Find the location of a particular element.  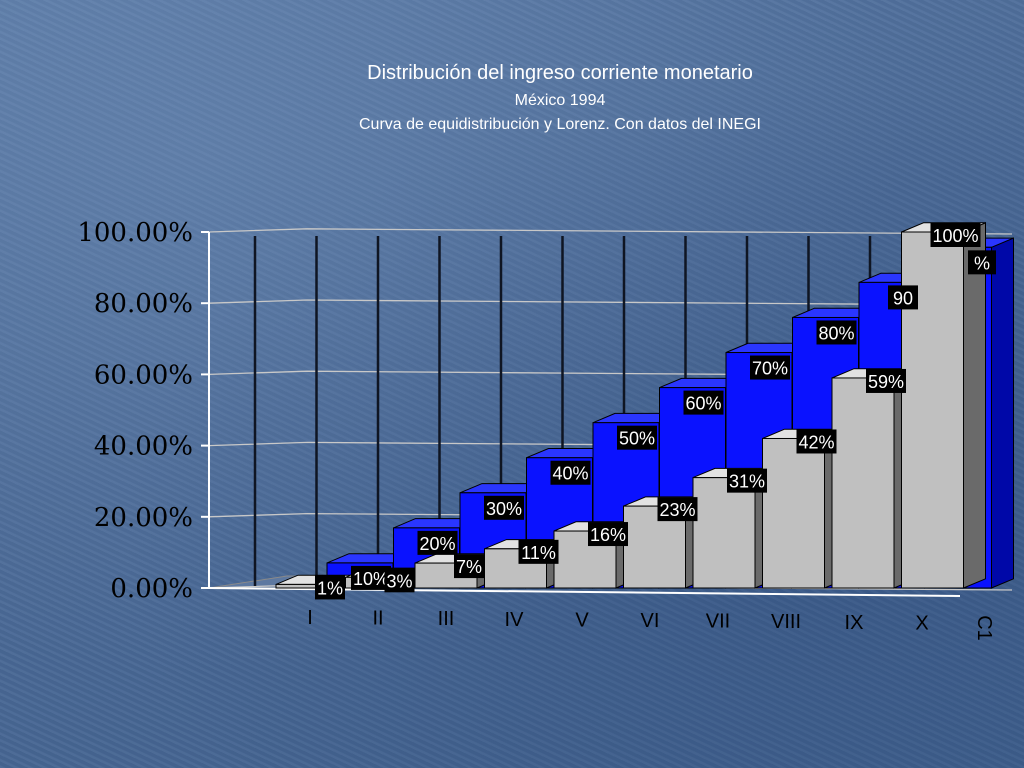

bar-equality-side is located at coordinates (1002, 413).